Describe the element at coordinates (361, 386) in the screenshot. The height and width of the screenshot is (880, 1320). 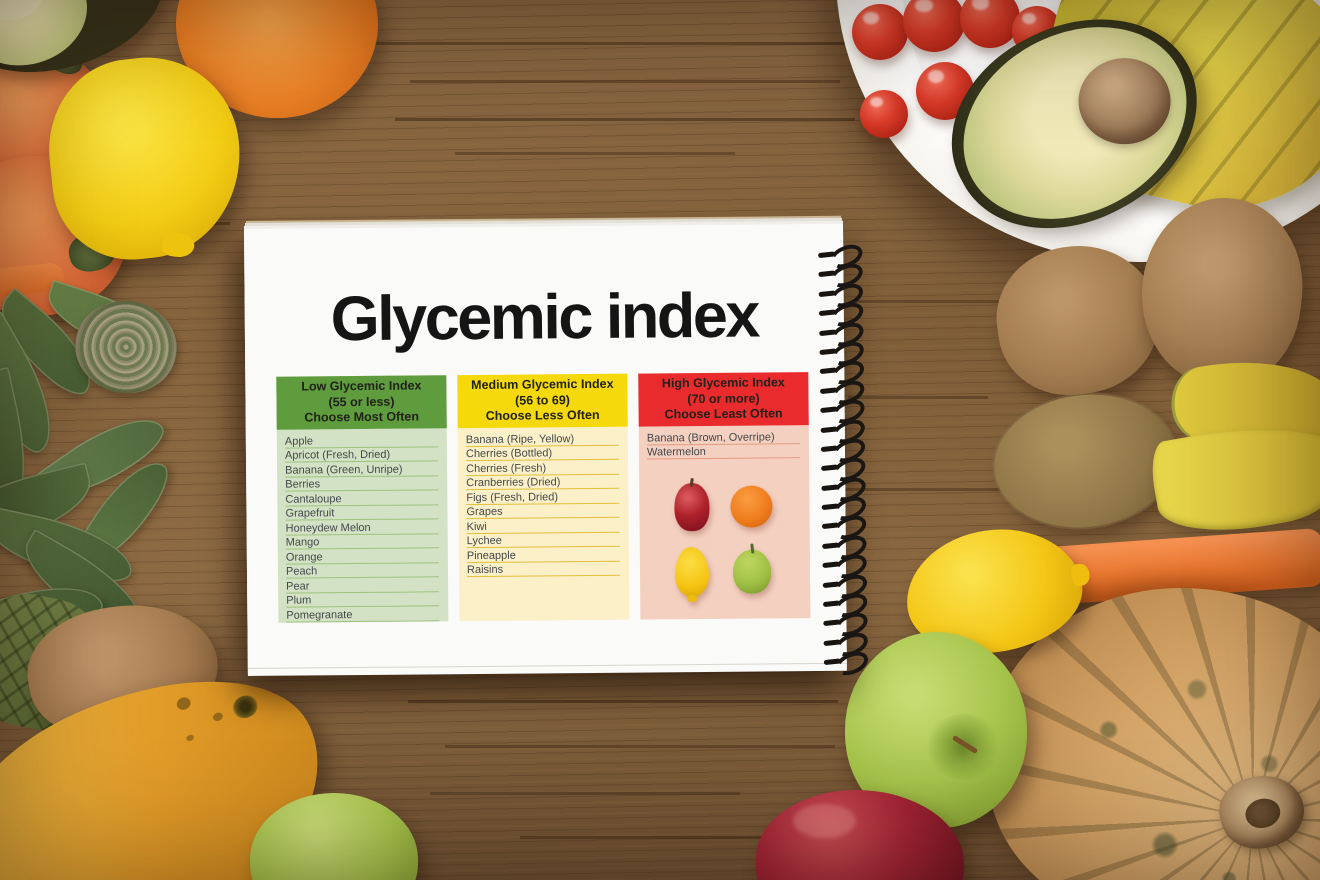
I see `gi-header-line: Low Glycemic Index` at that location.